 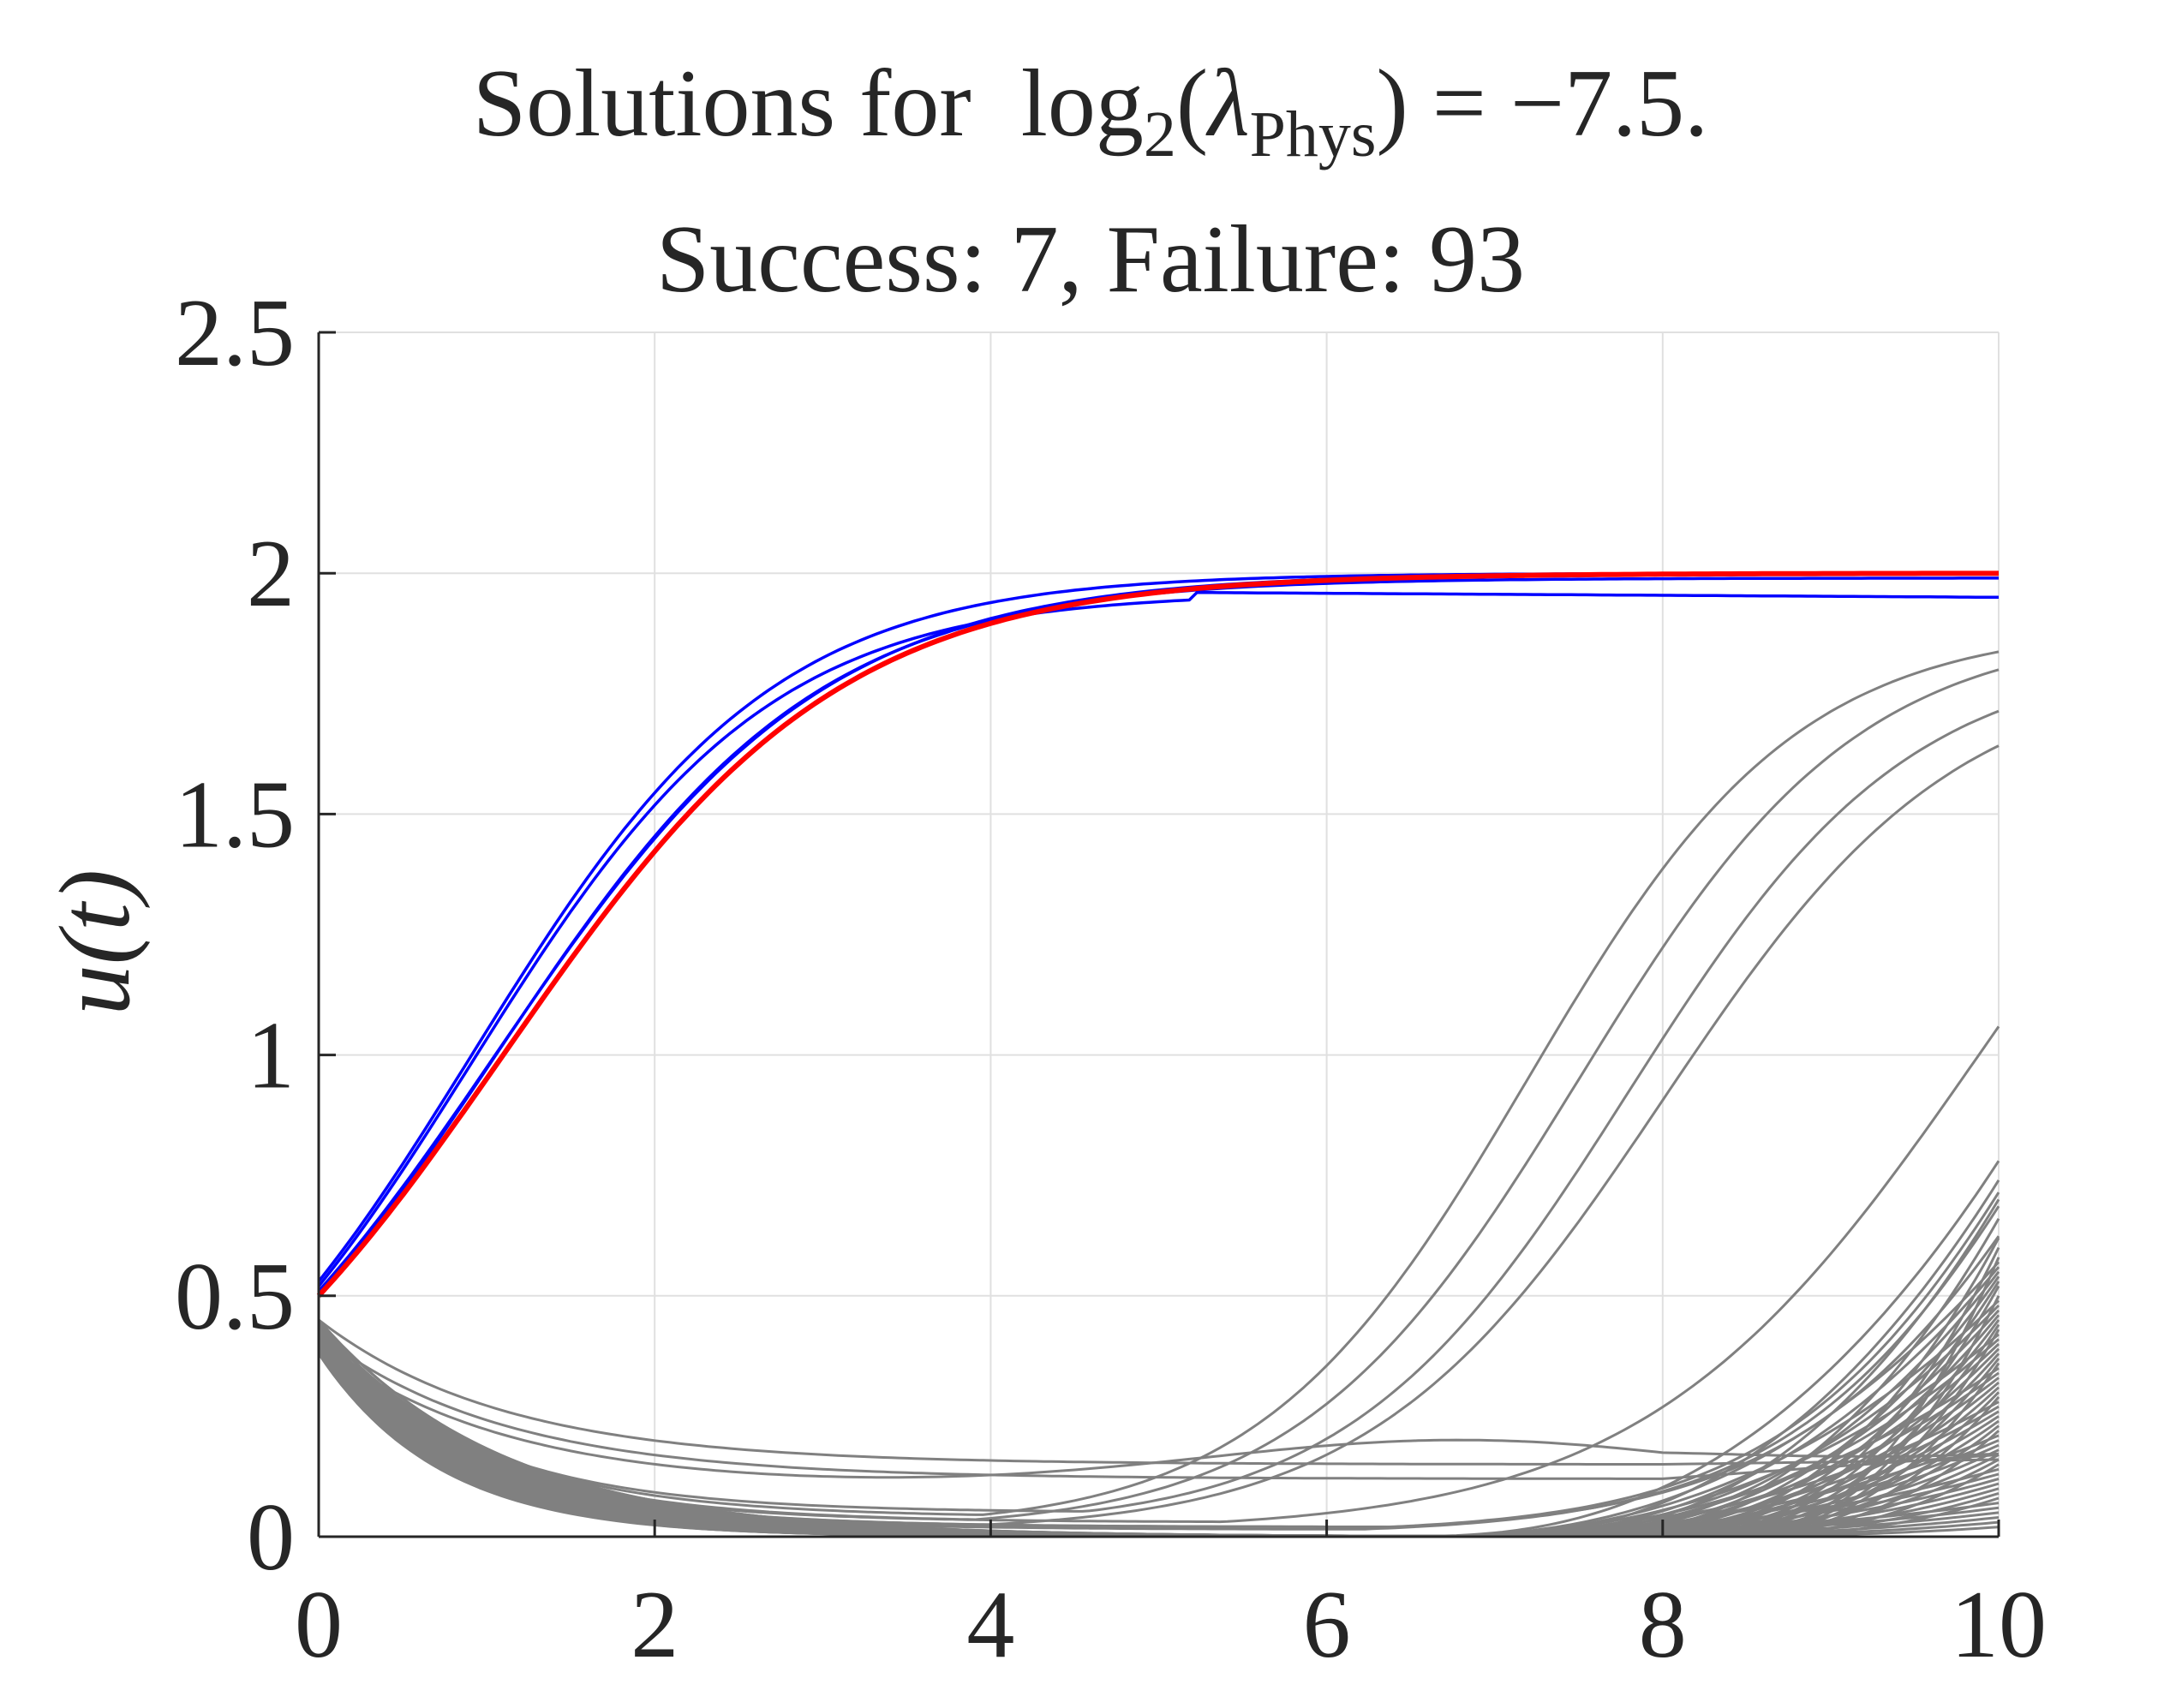 What do you see at coordinates (1327, 1625) in the screenshot?
I see `x-tick-label: 6` at bounding box center [1327, 1625].